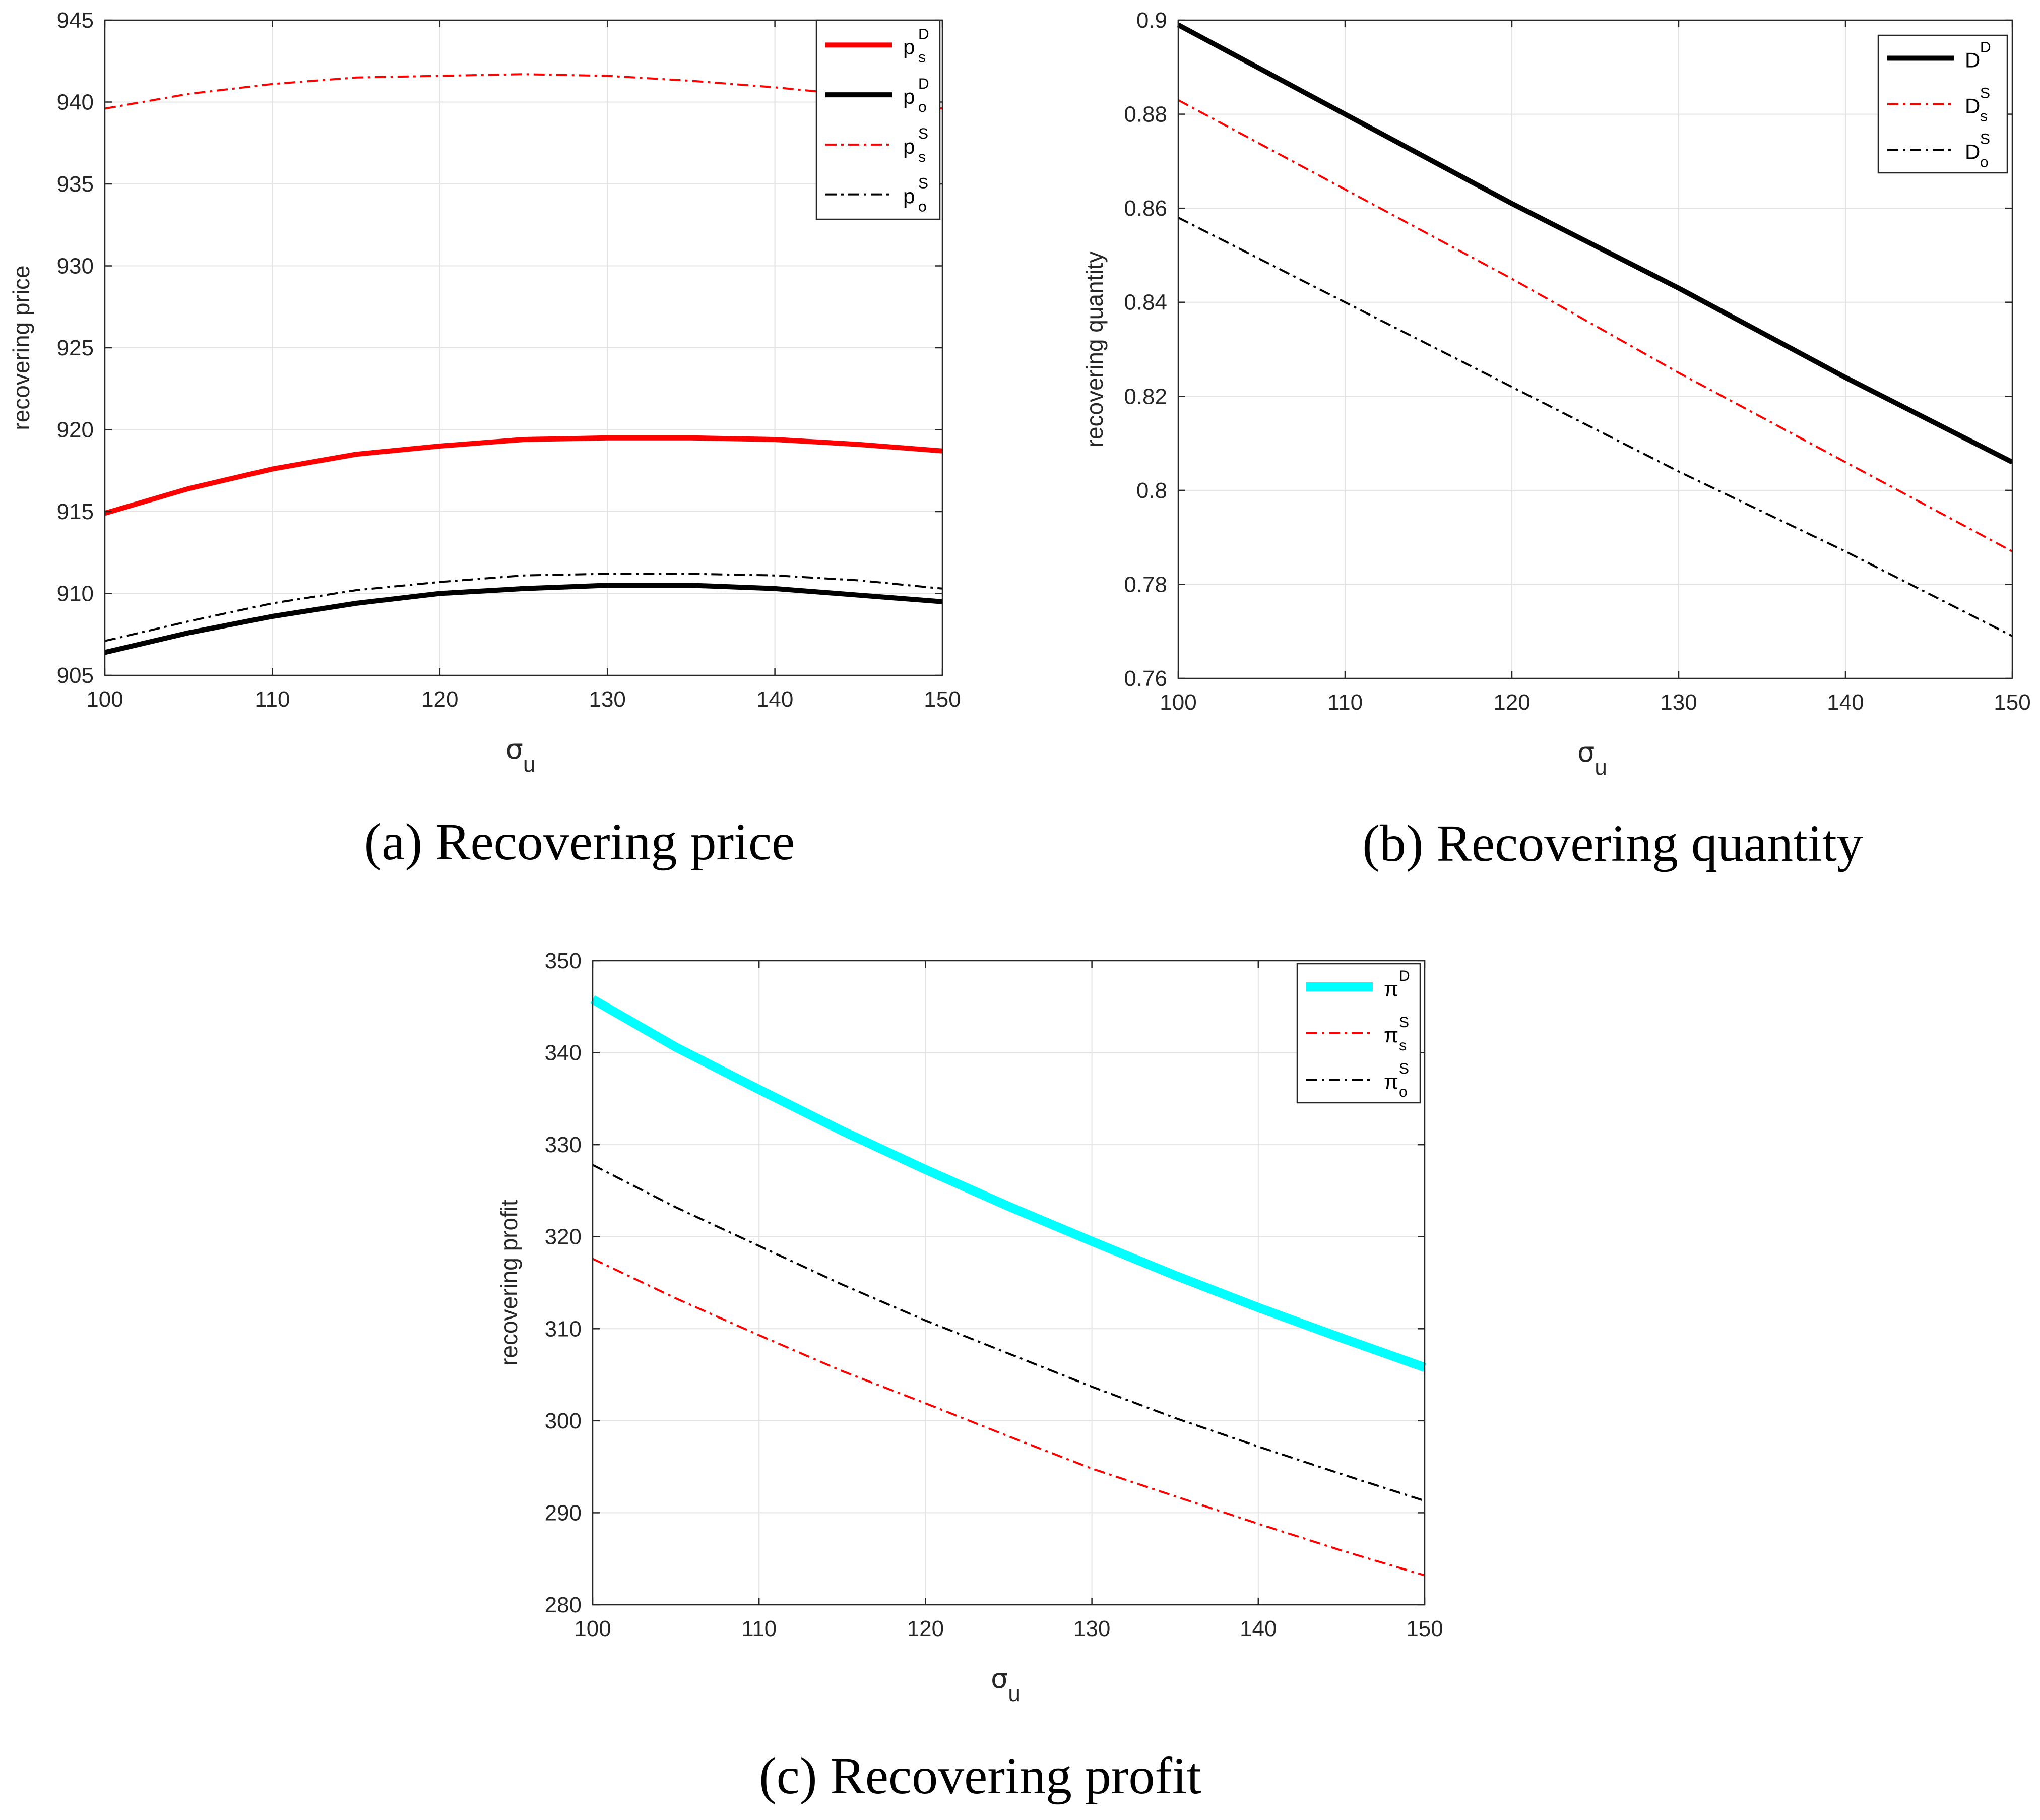 This screenshot has height=1820, width=2040. I want to click on y-tick-label: 330, so click(563, 1145).